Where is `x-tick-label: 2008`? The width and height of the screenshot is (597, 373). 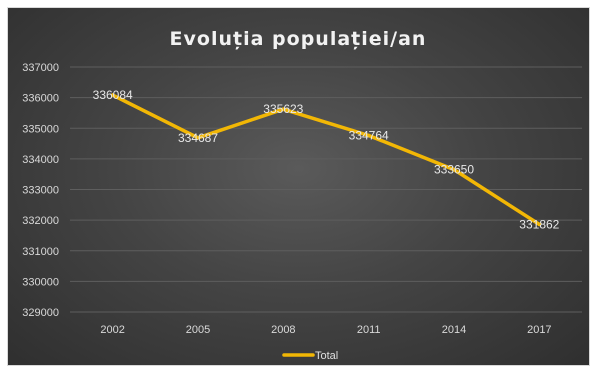 x-tick-label: 2008 is located at coordinates (283, 330).